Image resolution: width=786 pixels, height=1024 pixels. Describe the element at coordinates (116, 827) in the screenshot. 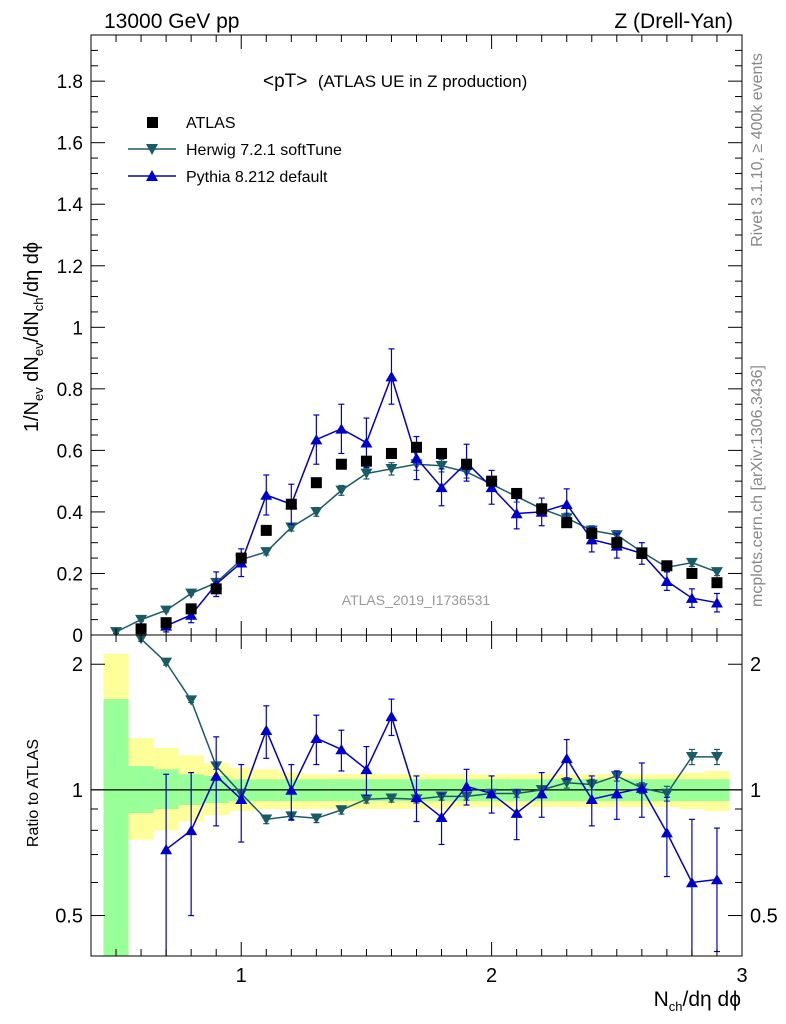

I see `band-inner-bin` at that location.